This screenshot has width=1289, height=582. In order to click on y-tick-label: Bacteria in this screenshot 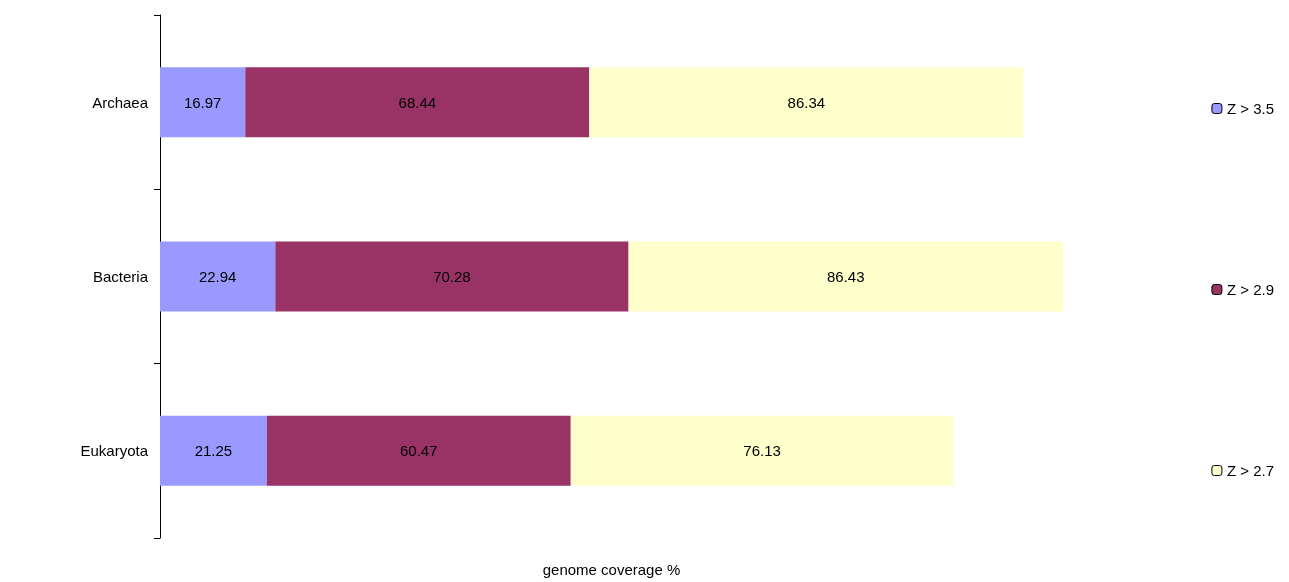, I will do `click(120, 276)`.